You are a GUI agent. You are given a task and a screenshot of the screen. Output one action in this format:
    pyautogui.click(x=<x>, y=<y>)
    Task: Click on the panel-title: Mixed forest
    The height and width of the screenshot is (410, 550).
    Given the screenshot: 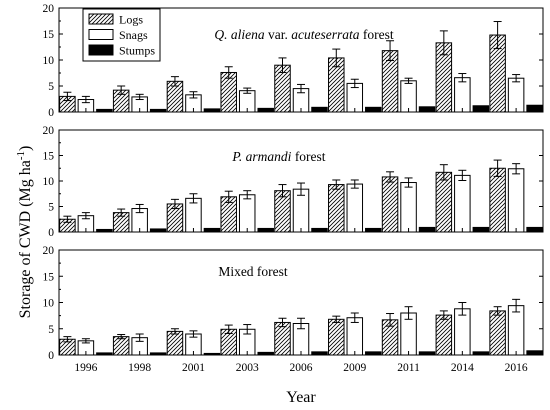 What is the action you would take?
    pyautogui.click(x=253, y=271)
    